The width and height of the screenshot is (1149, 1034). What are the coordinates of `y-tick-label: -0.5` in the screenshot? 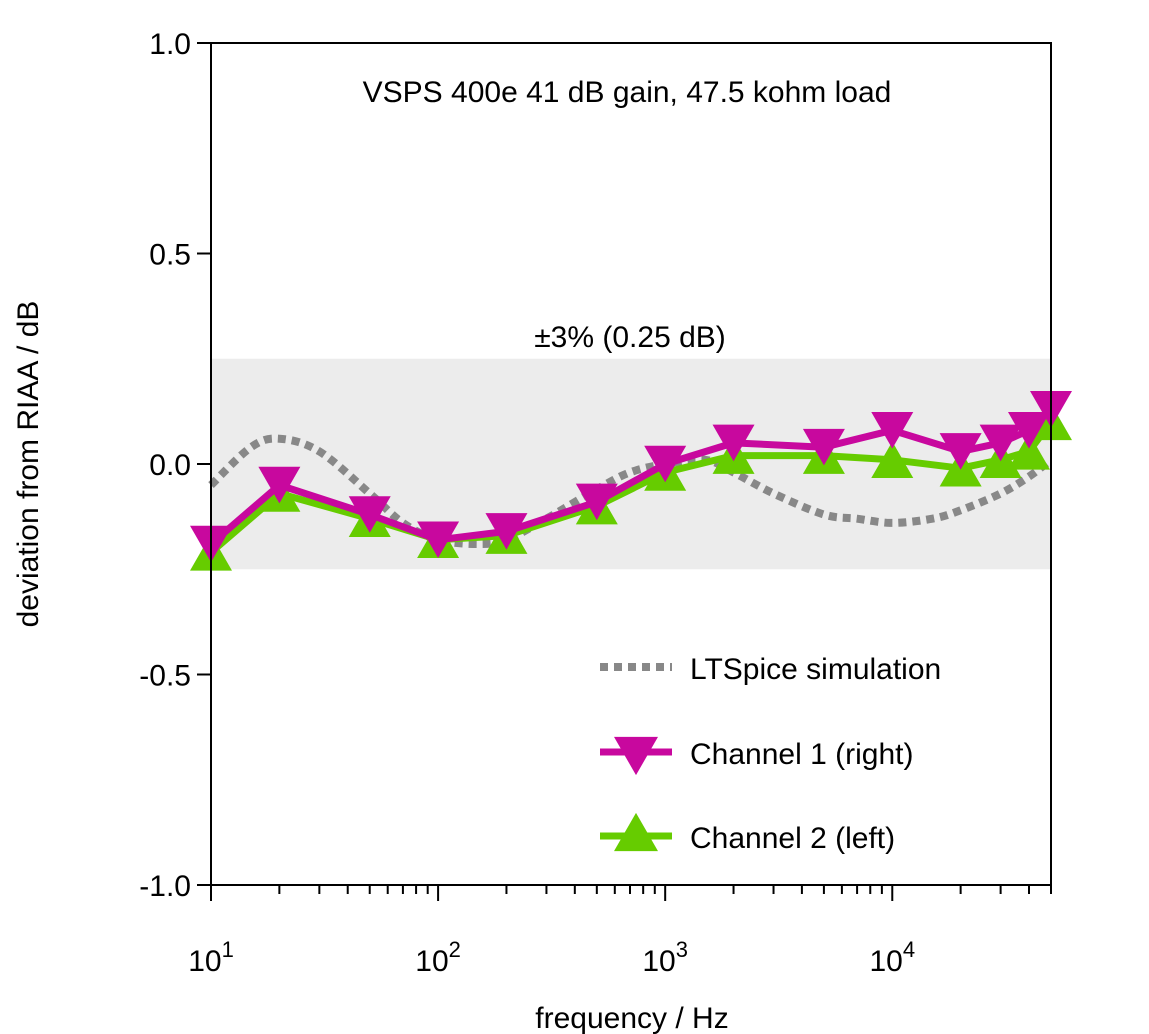 It's located at (165, 676).